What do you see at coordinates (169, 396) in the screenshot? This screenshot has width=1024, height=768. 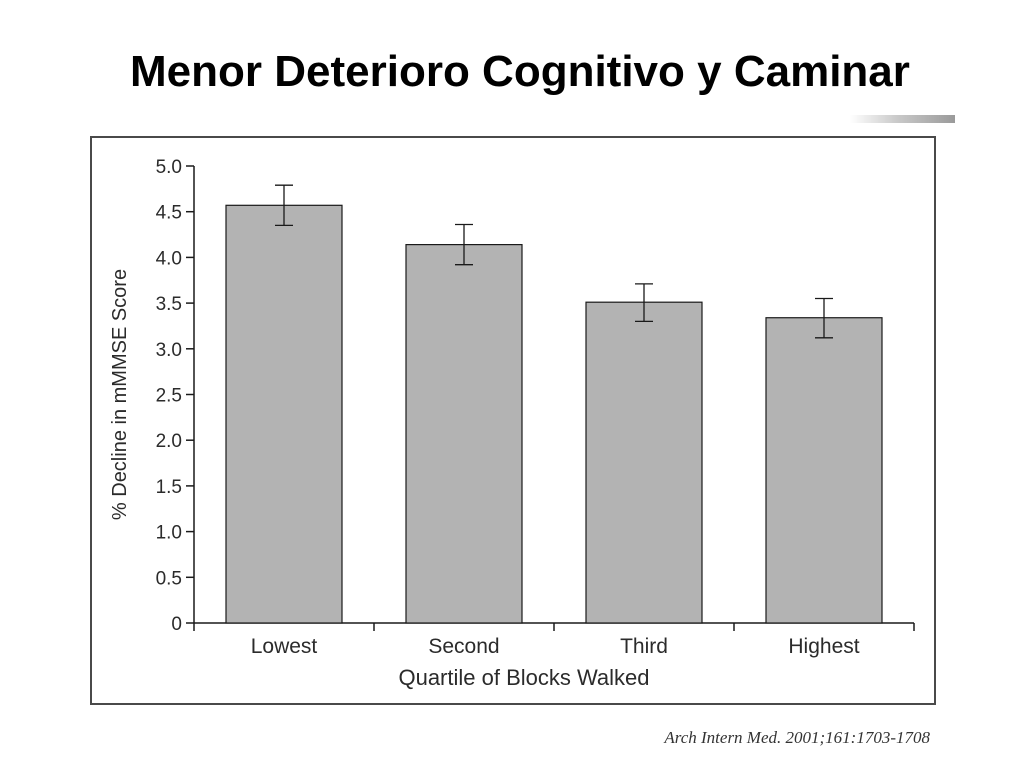 I see `y-tick-label: 2.5` at bounding box center [169, 396].